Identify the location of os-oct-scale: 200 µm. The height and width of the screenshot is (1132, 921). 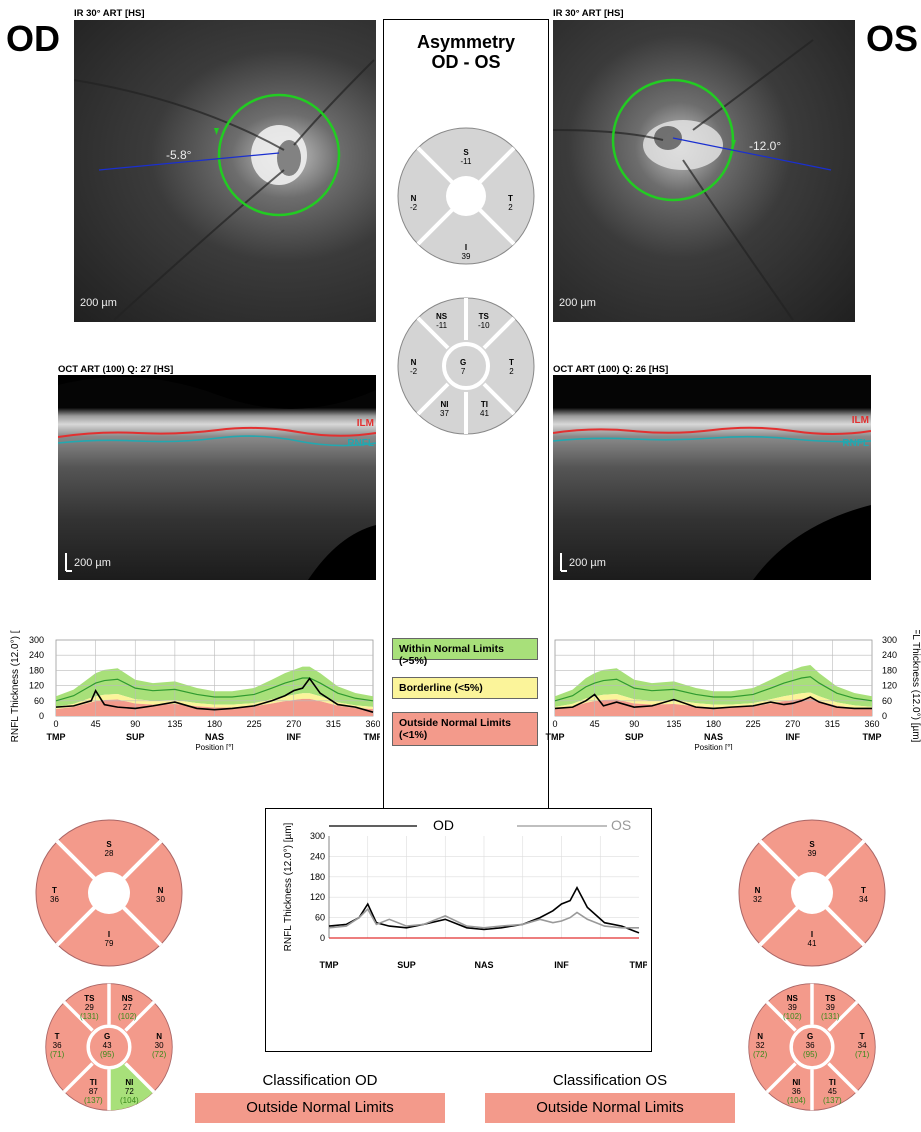
(587, 563).